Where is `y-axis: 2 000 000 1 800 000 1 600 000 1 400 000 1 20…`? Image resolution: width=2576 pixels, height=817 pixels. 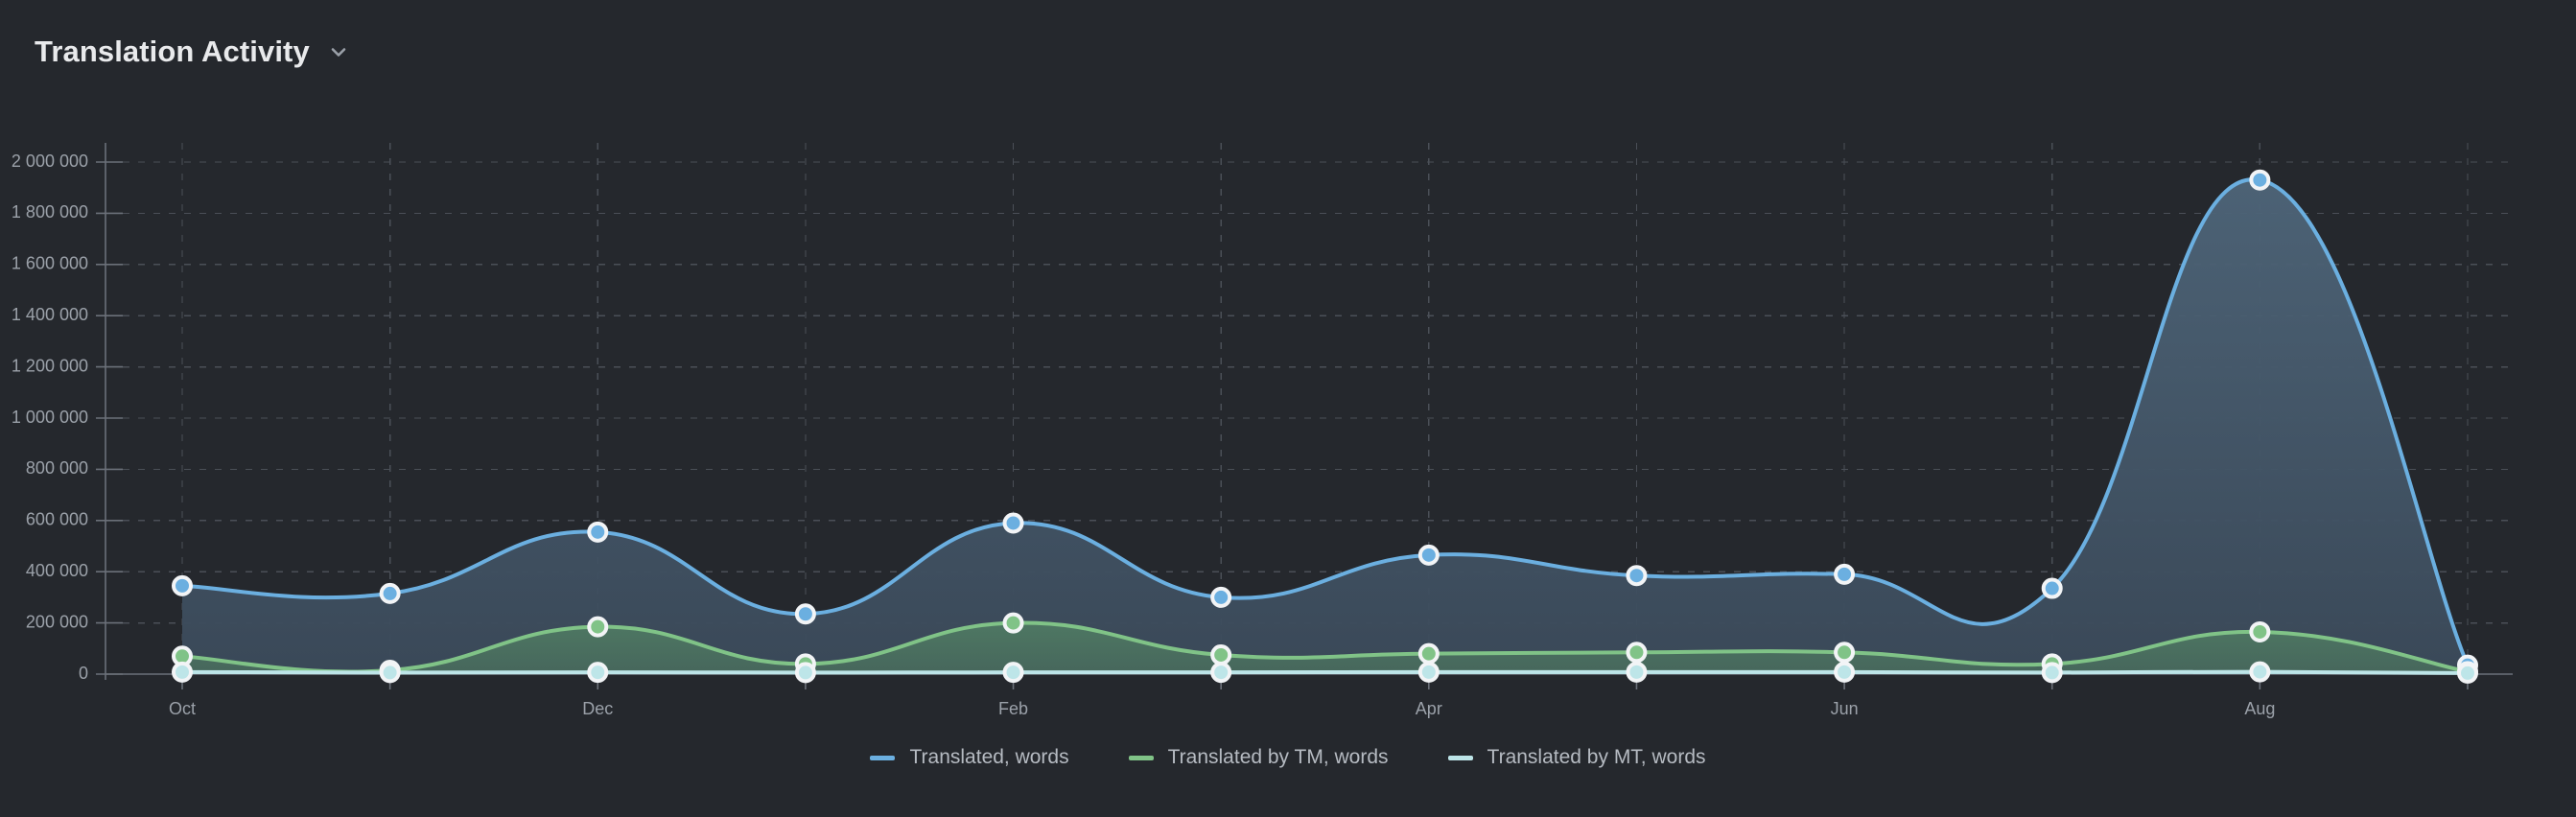 y-axis: 2 000 000 1 800 000 1 600 000 1 400 000 1 20… is located at coordinates (67, 413).